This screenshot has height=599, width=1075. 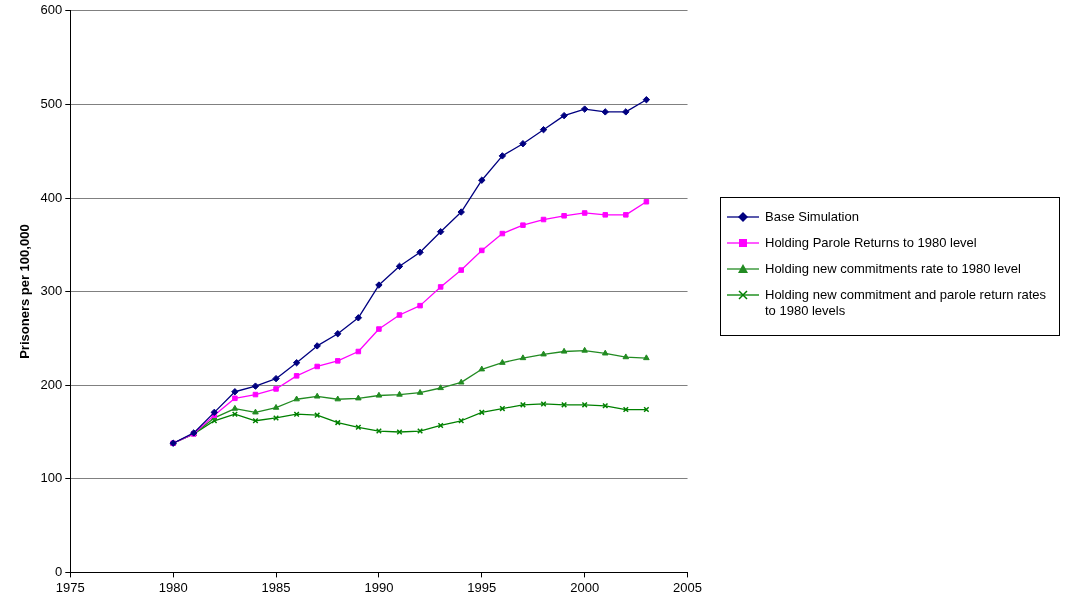 What do you see at coordinates (687, 587) in the screenshot?
I see `x-tick-label: 2005` at bounding box center [687, 587].